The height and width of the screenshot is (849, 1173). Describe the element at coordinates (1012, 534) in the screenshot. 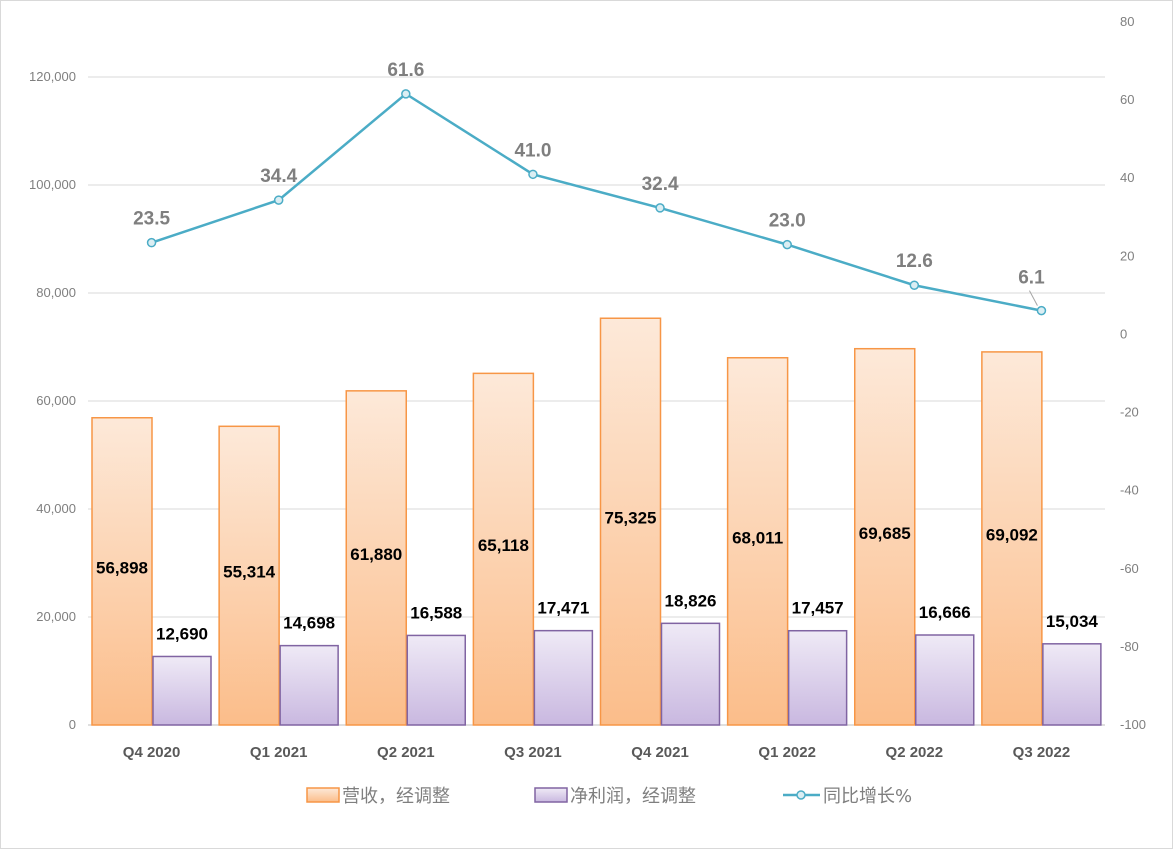

I see `revenue-bar-label: 69,092` at that location.